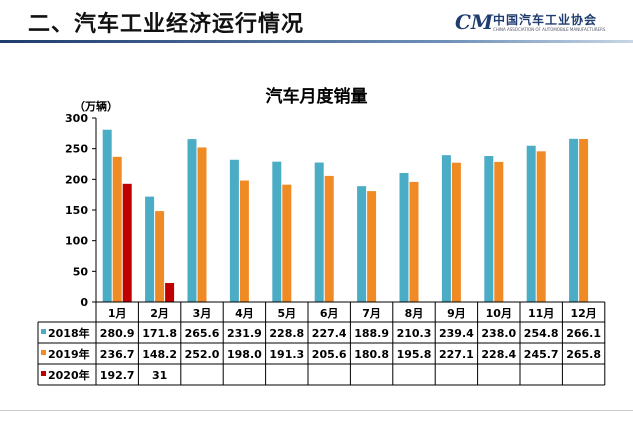 The height and width of the screenshot is (422, 633). Describe the element at coordinates (574, 220) in the screenshot. I see `bar-2018年-12月` at that location.